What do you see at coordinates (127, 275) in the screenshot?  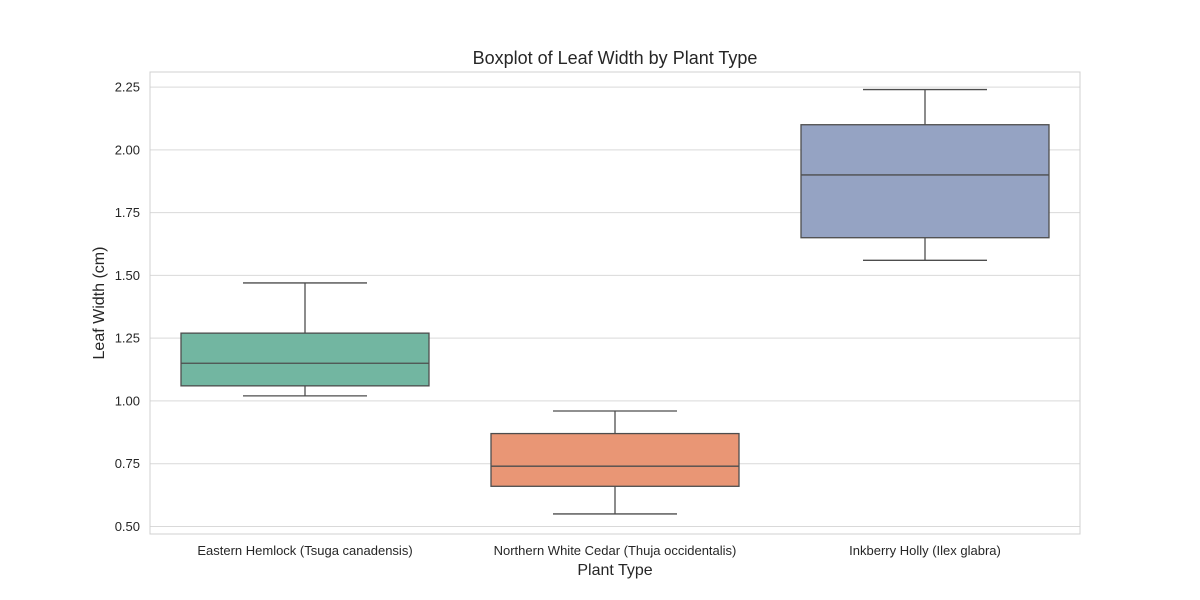 I see `y-tick-label: 1.50` at bounding box center [127, 275].